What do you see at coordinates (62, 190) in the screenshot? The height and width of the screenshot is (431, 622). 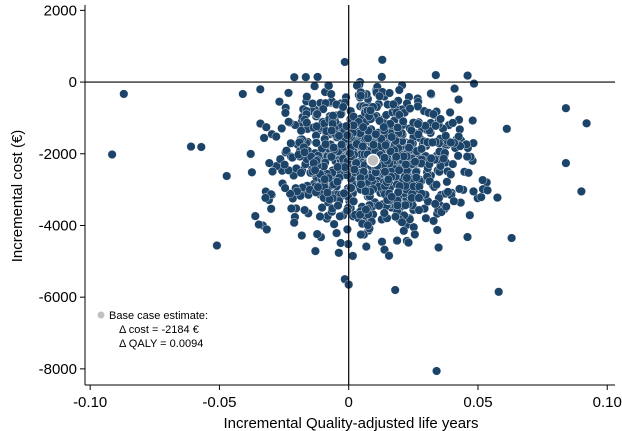 I see `y-ticks: 2000 0 -2000 -4000 -6000 -8000` at bounding box center [62, 190].